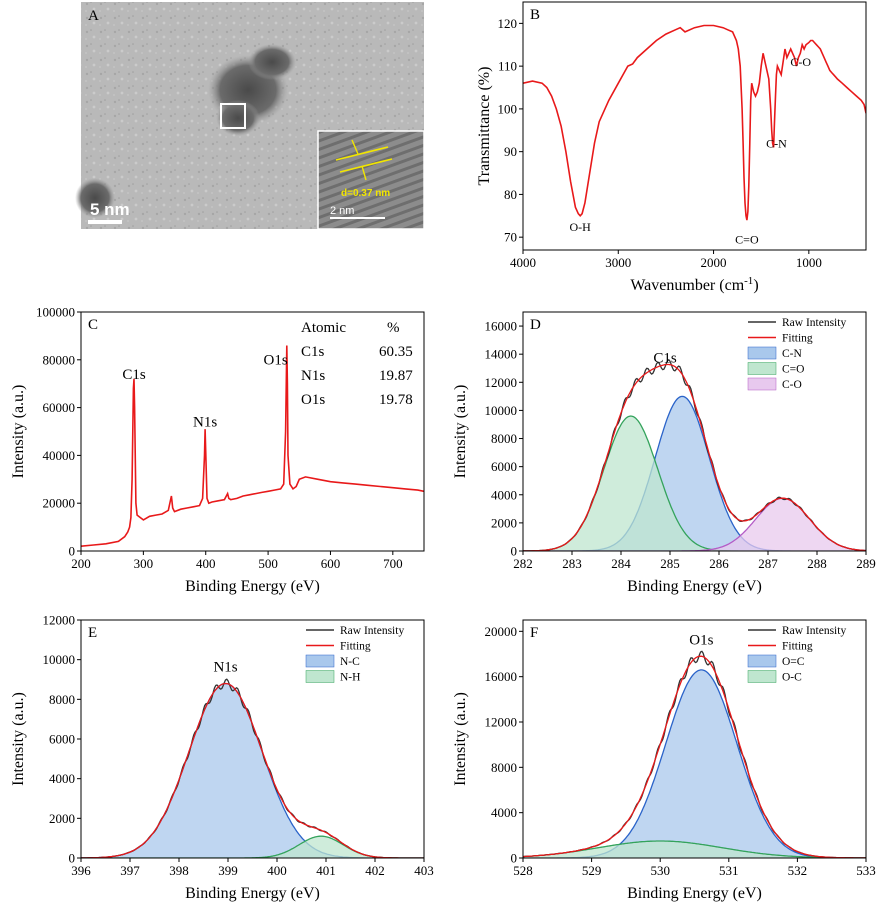 This screenshot has width=886, height=914. What do you see at coordinates (205, 423) in the screenshot?
I see `peak-annotation: N1s` at bounding box center [205, 423].